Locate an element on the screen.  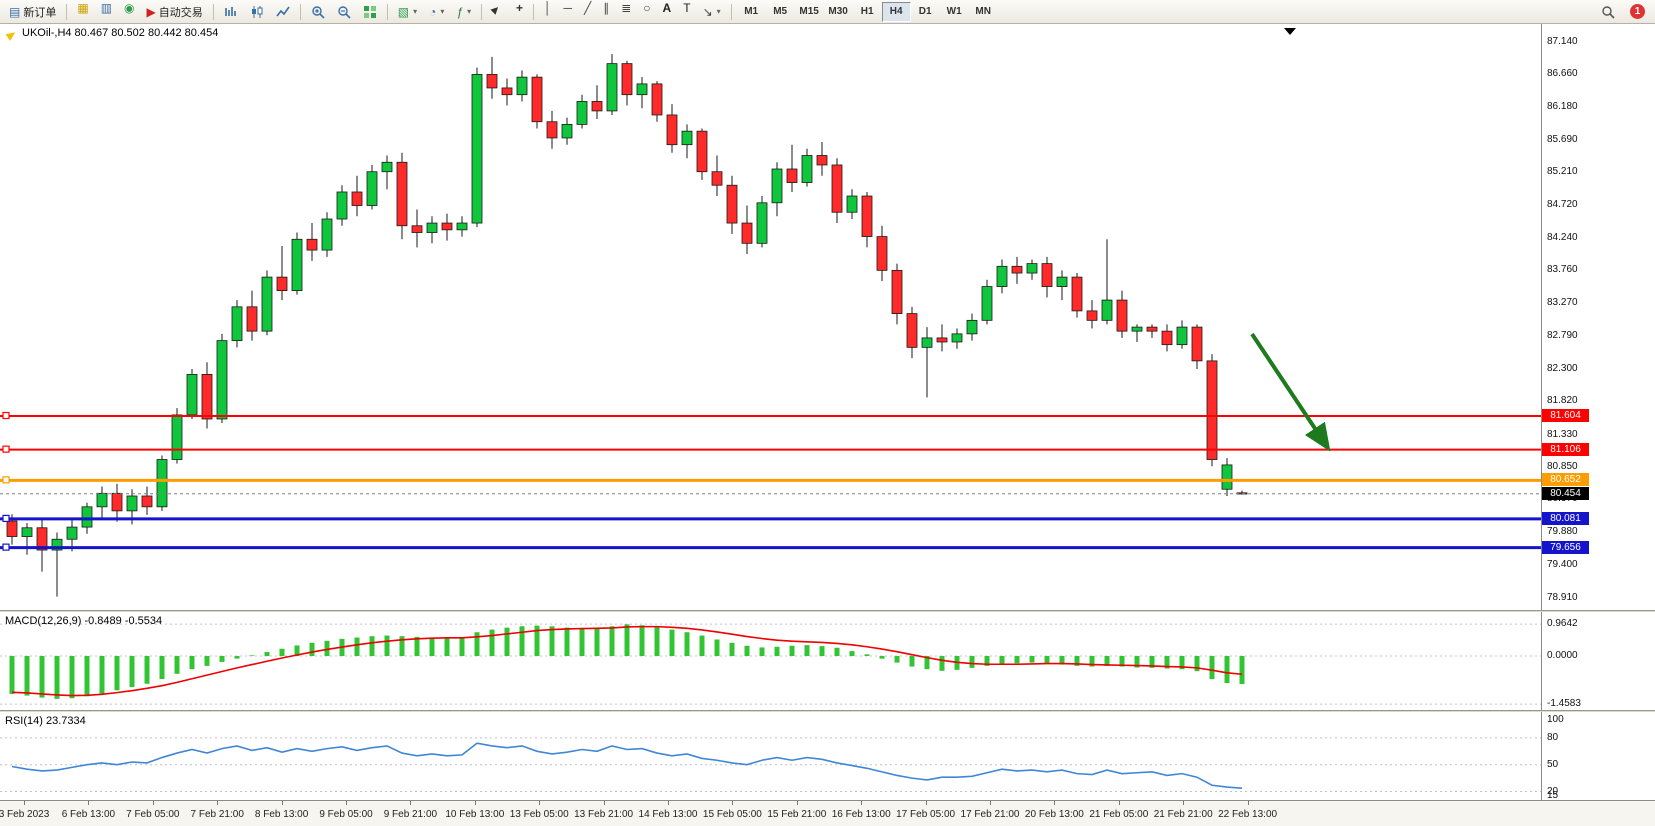
rsi-axis-label: 20 is located at coordinates (1553, 791).